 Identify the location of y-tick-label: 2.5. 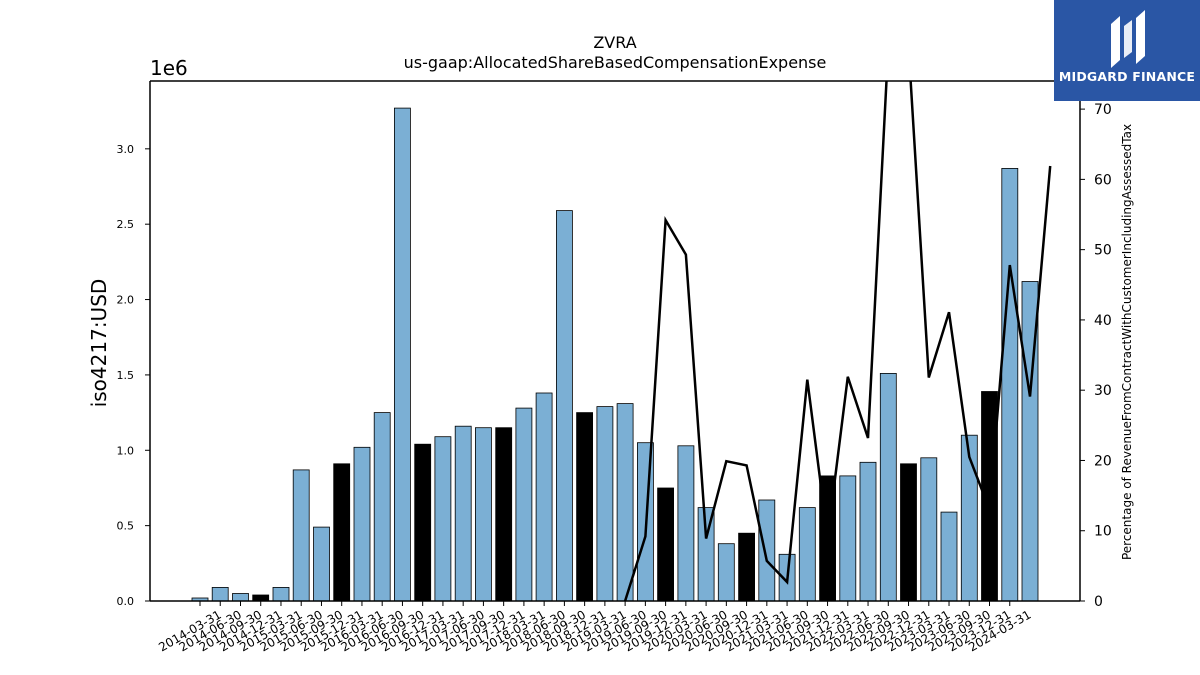
(126, 224).